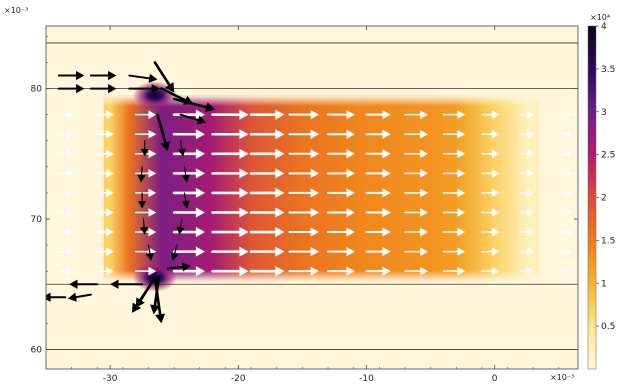 This screenshot has width=622, height=388. I want to click on colorbar-tick-label: 2.5, so click(608, 156).